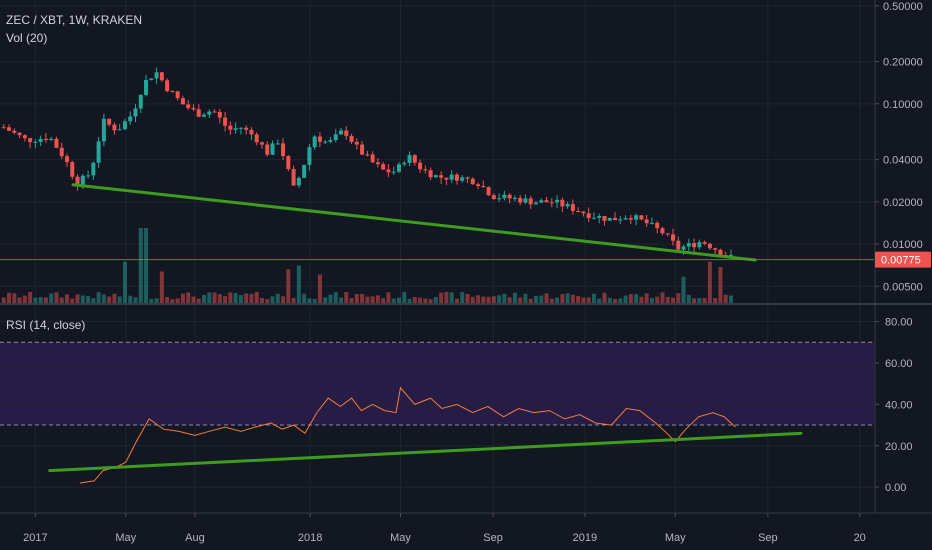 The image size is (932, 550). I want to click on price-tick-label: 0.10000, so click(903, 105).